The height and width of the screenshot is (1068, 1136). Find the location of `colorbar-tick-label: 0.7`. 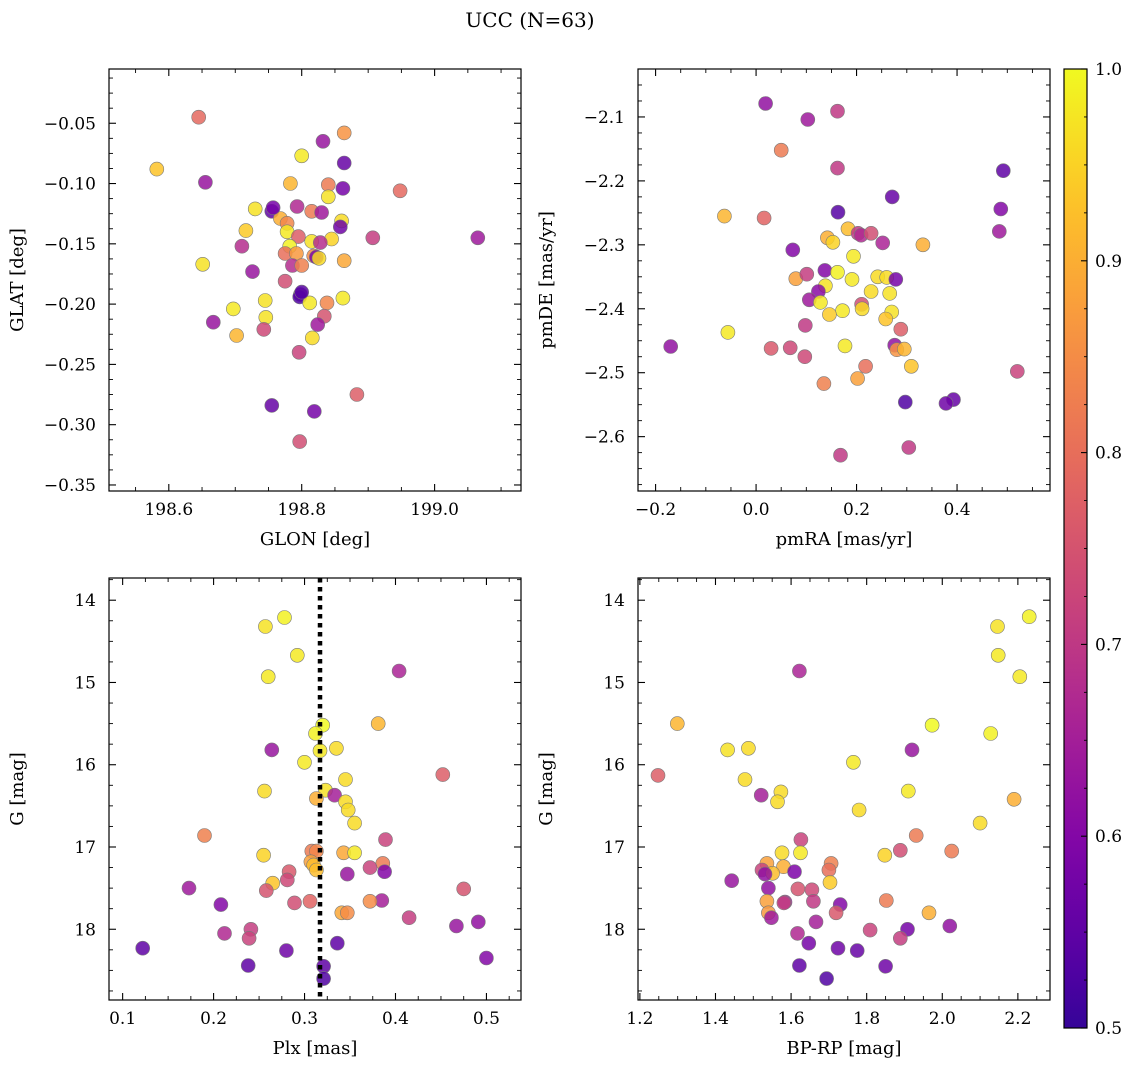

colorbar-tick-label: 0.7 is located at coordinates (1108, 645).